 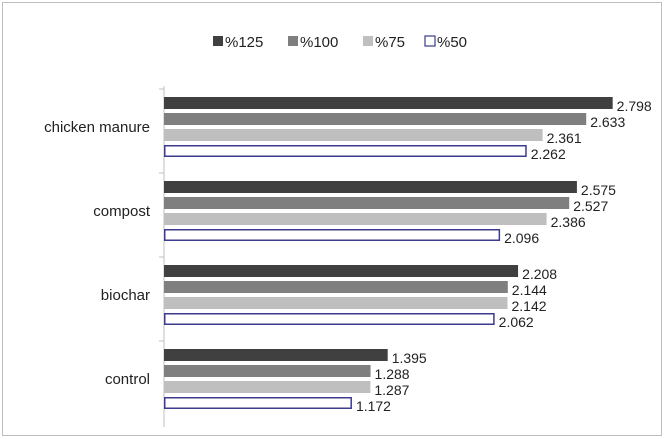 I want to click on legend-label: %75, so click(x=390, y=42).